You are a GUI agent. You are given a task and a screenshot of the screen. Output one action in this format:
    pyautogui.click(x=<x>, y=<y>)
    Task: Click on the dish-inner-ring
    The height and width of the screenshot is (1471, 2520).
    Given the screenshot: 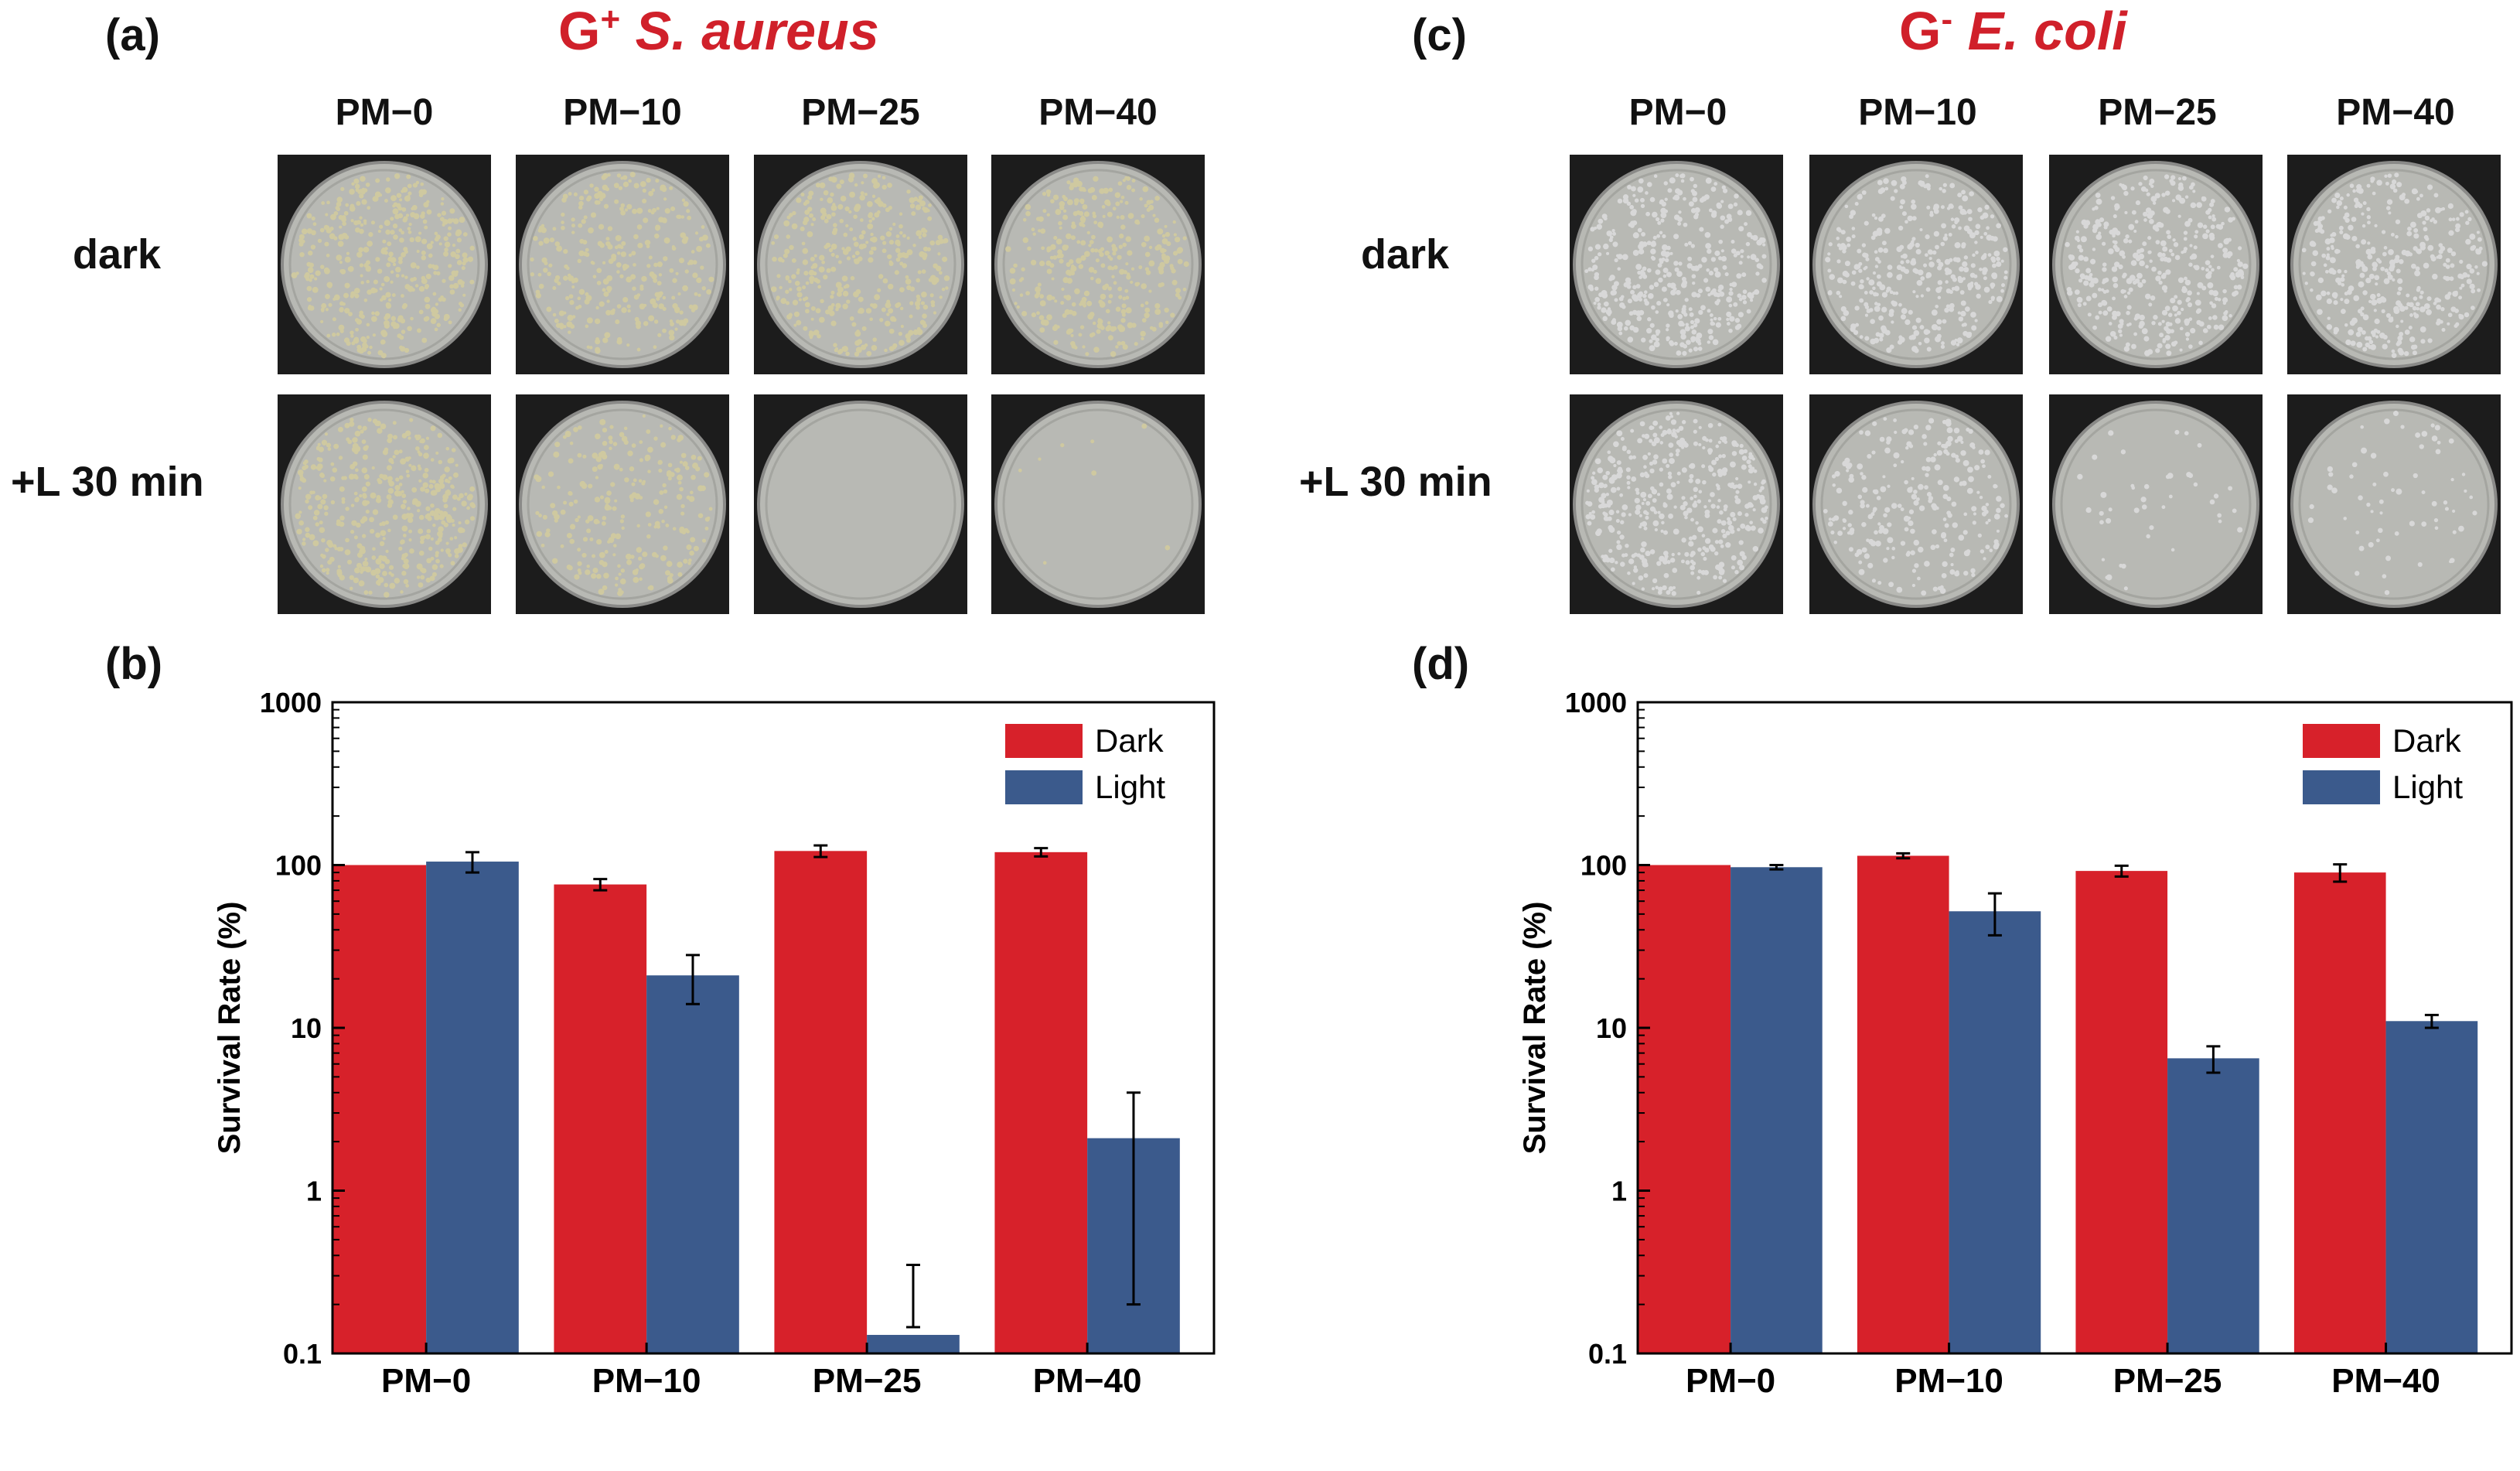 What is the action you would take?
    pyautogui.click(x=2156, y=264)
    